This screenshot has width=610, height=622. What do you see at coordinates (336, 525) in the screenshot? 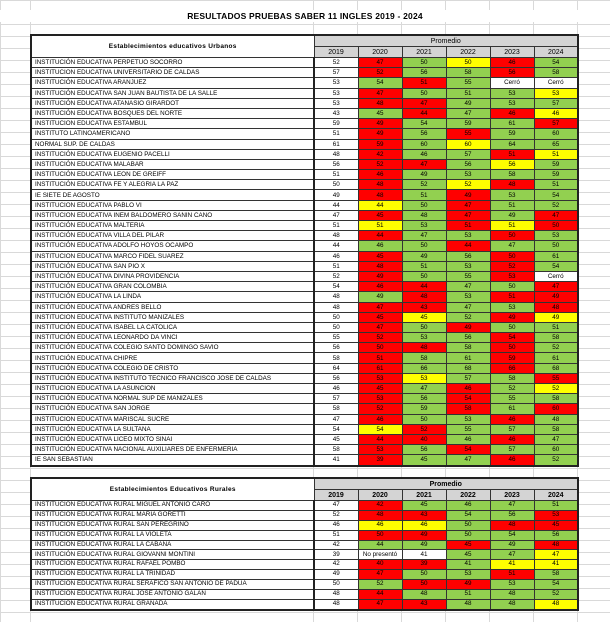
I see `score-2019: 46` at bounding box center [336, 525].